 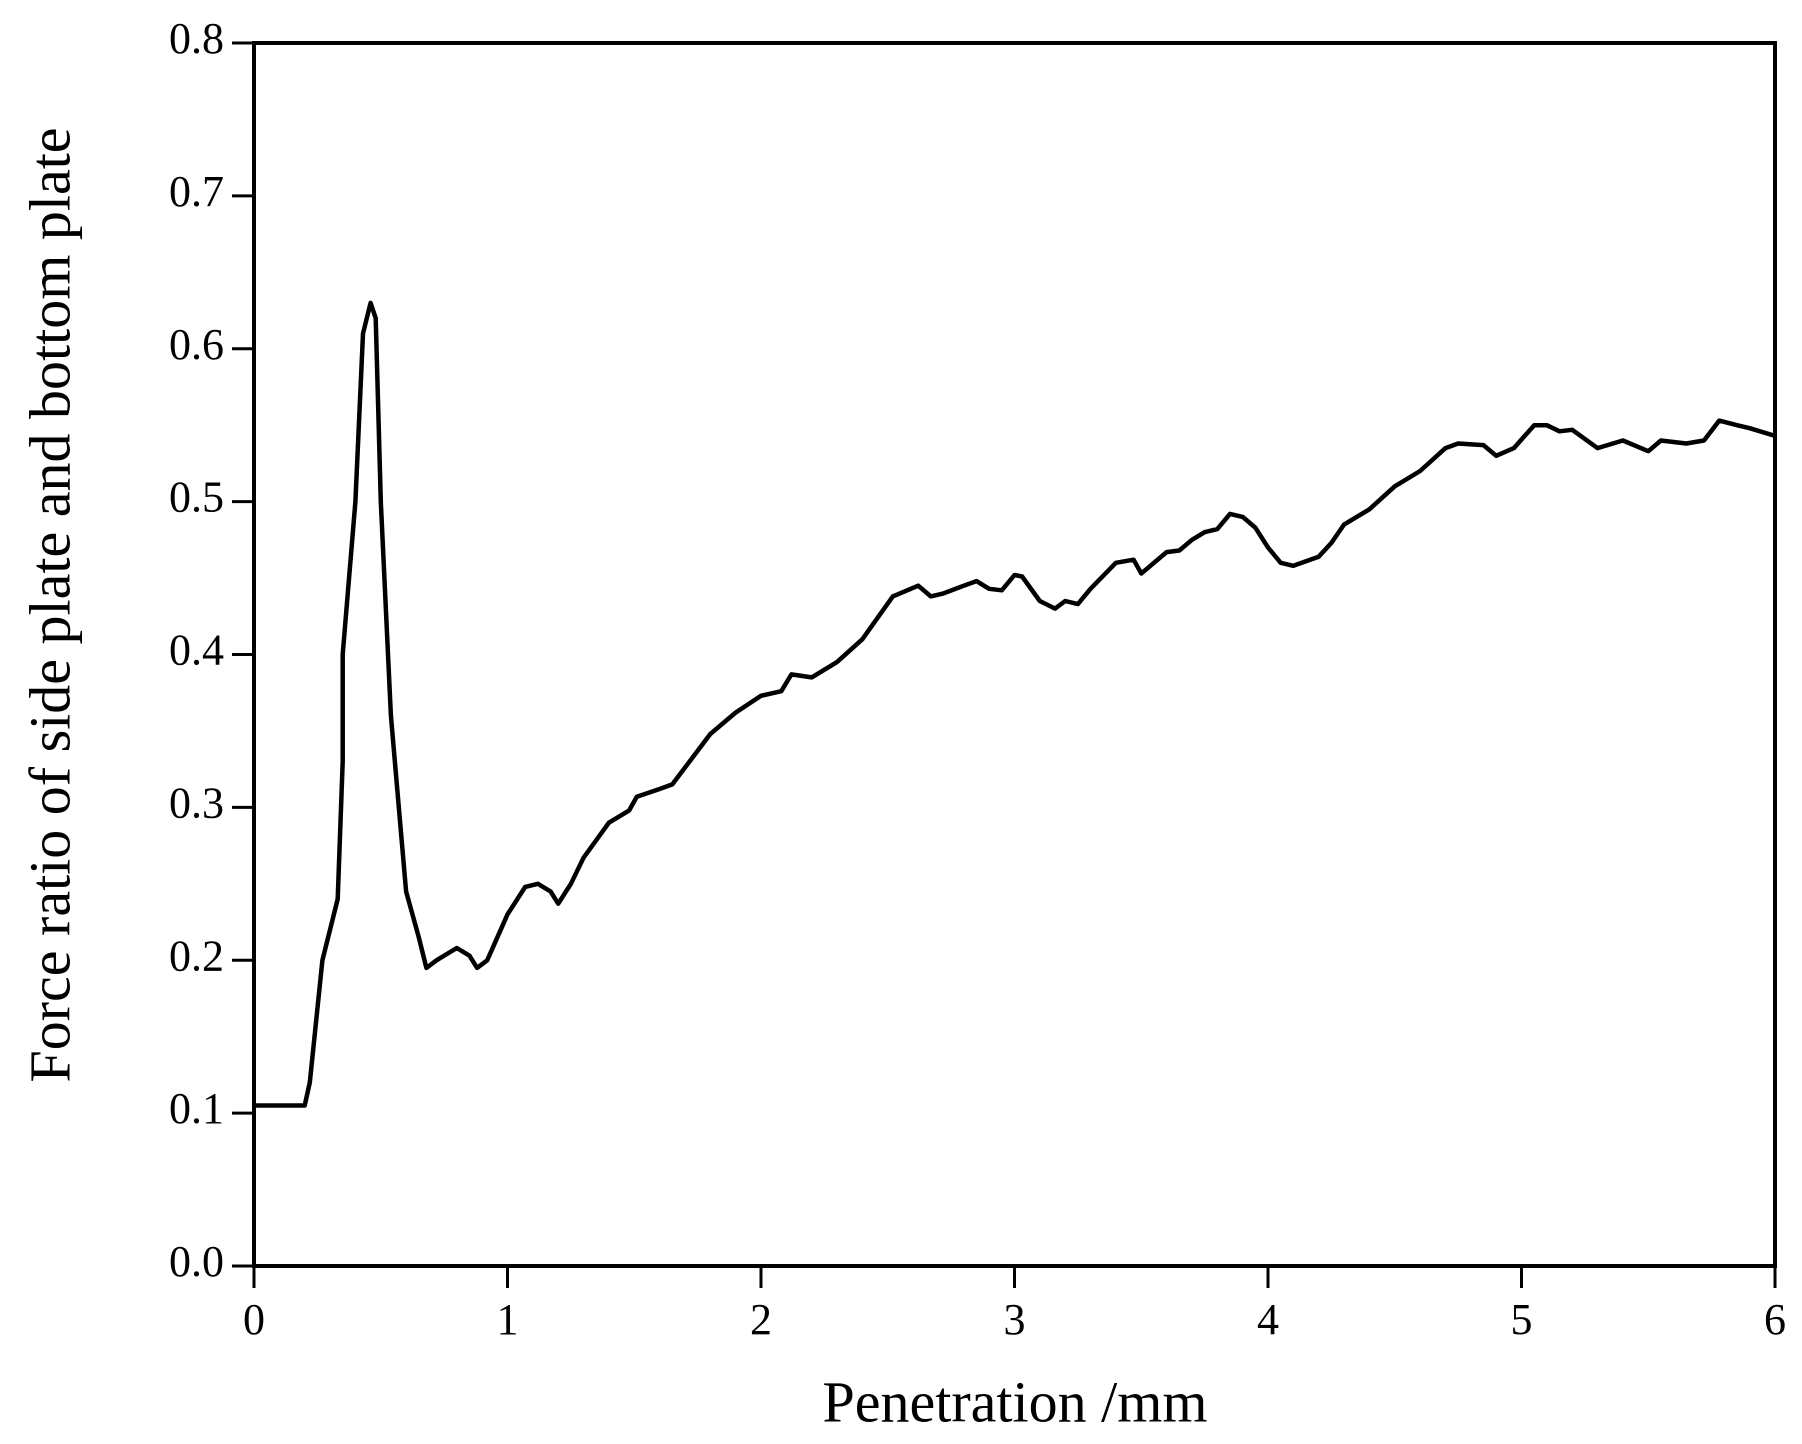 What do you see at coordinates (1015, 1401) in the screenshot?
I see `x-axis-title: Penetration /mm` at bounding box center [1015, 1401].